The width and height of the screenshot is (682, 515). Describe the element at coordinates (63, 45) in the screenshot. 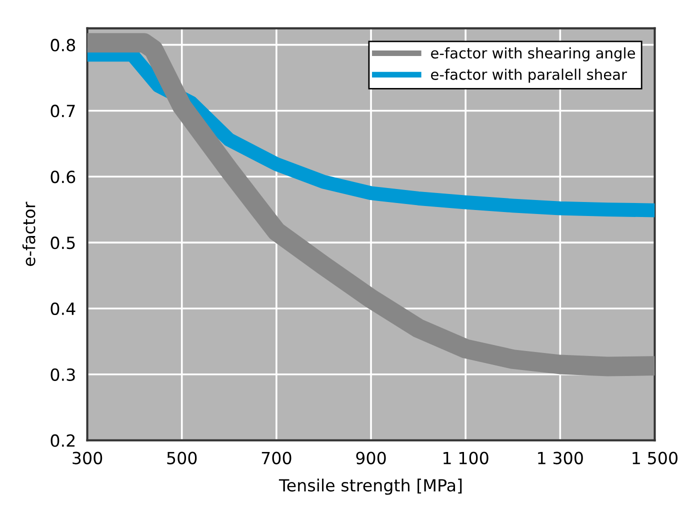

I see `y-tick-label: 0.8` at that location.